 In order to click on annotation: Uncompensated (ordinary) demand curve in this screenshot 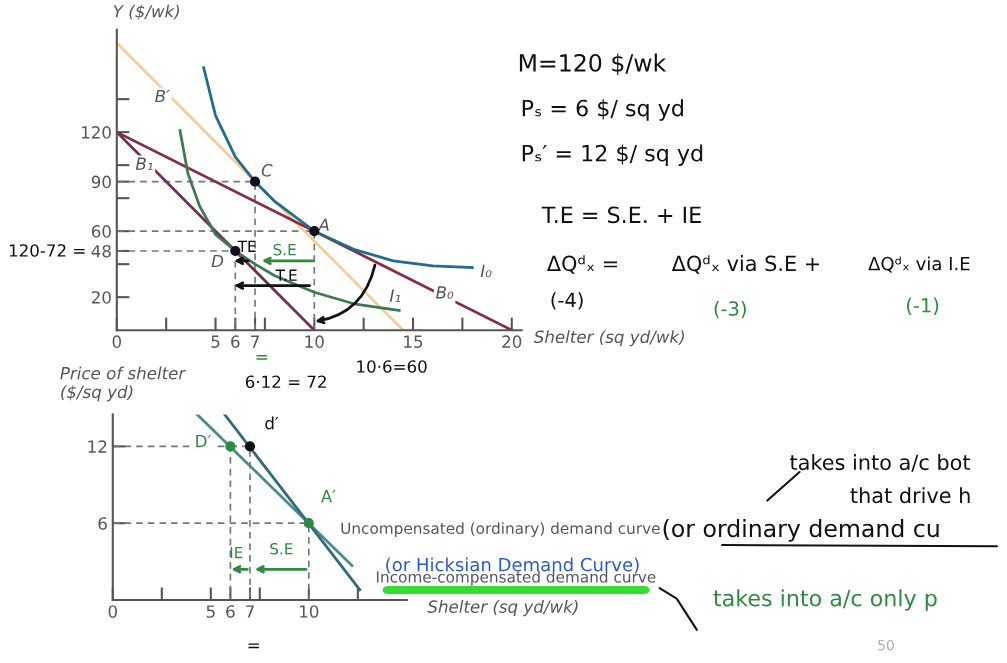, I will do `click(500, 529)`.